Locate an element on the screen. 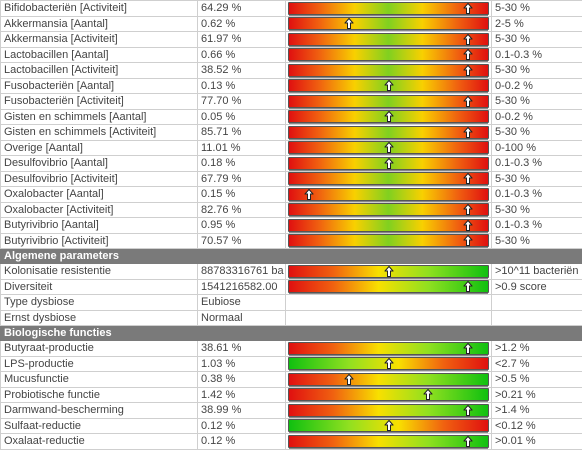 The height and width of the screenshot is (452, 582). section-header: Algemene parameters is located at coordinates (291, 256).